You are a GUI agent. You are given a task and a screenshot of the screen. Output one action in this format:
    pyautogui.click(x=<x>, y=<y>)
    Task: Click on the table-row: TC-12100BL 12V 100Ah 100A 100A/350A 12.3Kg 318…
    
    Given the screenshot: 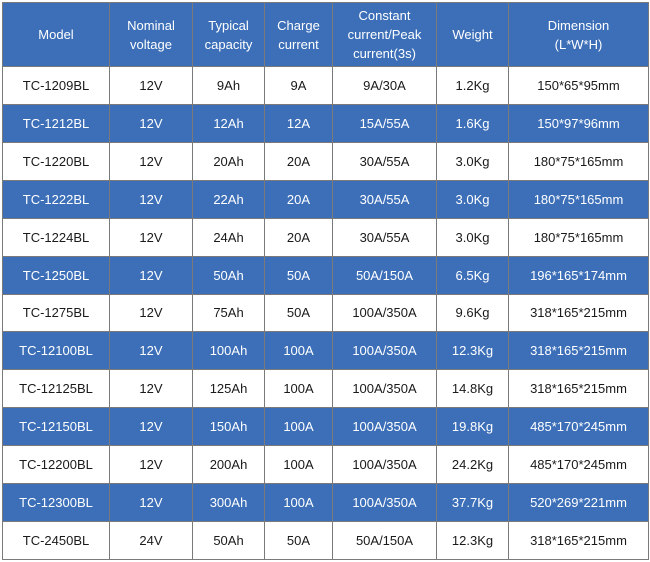 What is the action you would take?
    pyautogui.click(x=325, y=351)
    